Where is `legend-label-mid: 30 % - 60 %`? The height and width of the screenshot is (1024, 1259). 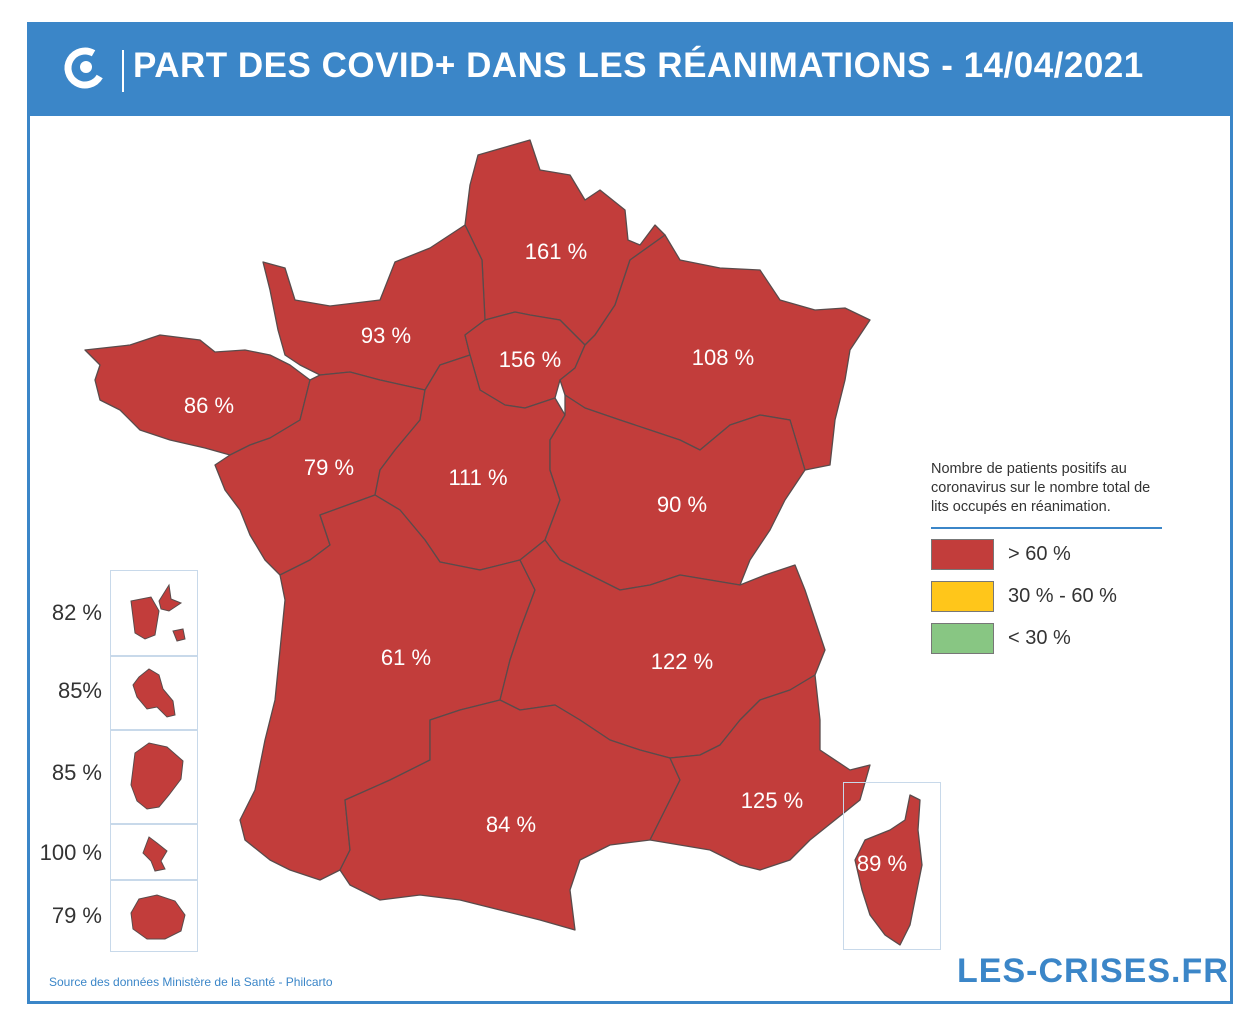
legend-label-mid: 30 % - 60 % is located at coordinates (1062, 596).